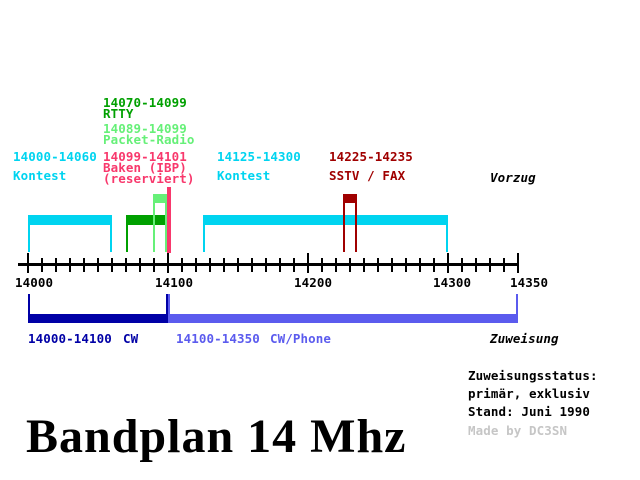 The width and height of the screenshot is (640, 480). I want to click on phone-freq-label: 14100-14350, so click(218, 338).